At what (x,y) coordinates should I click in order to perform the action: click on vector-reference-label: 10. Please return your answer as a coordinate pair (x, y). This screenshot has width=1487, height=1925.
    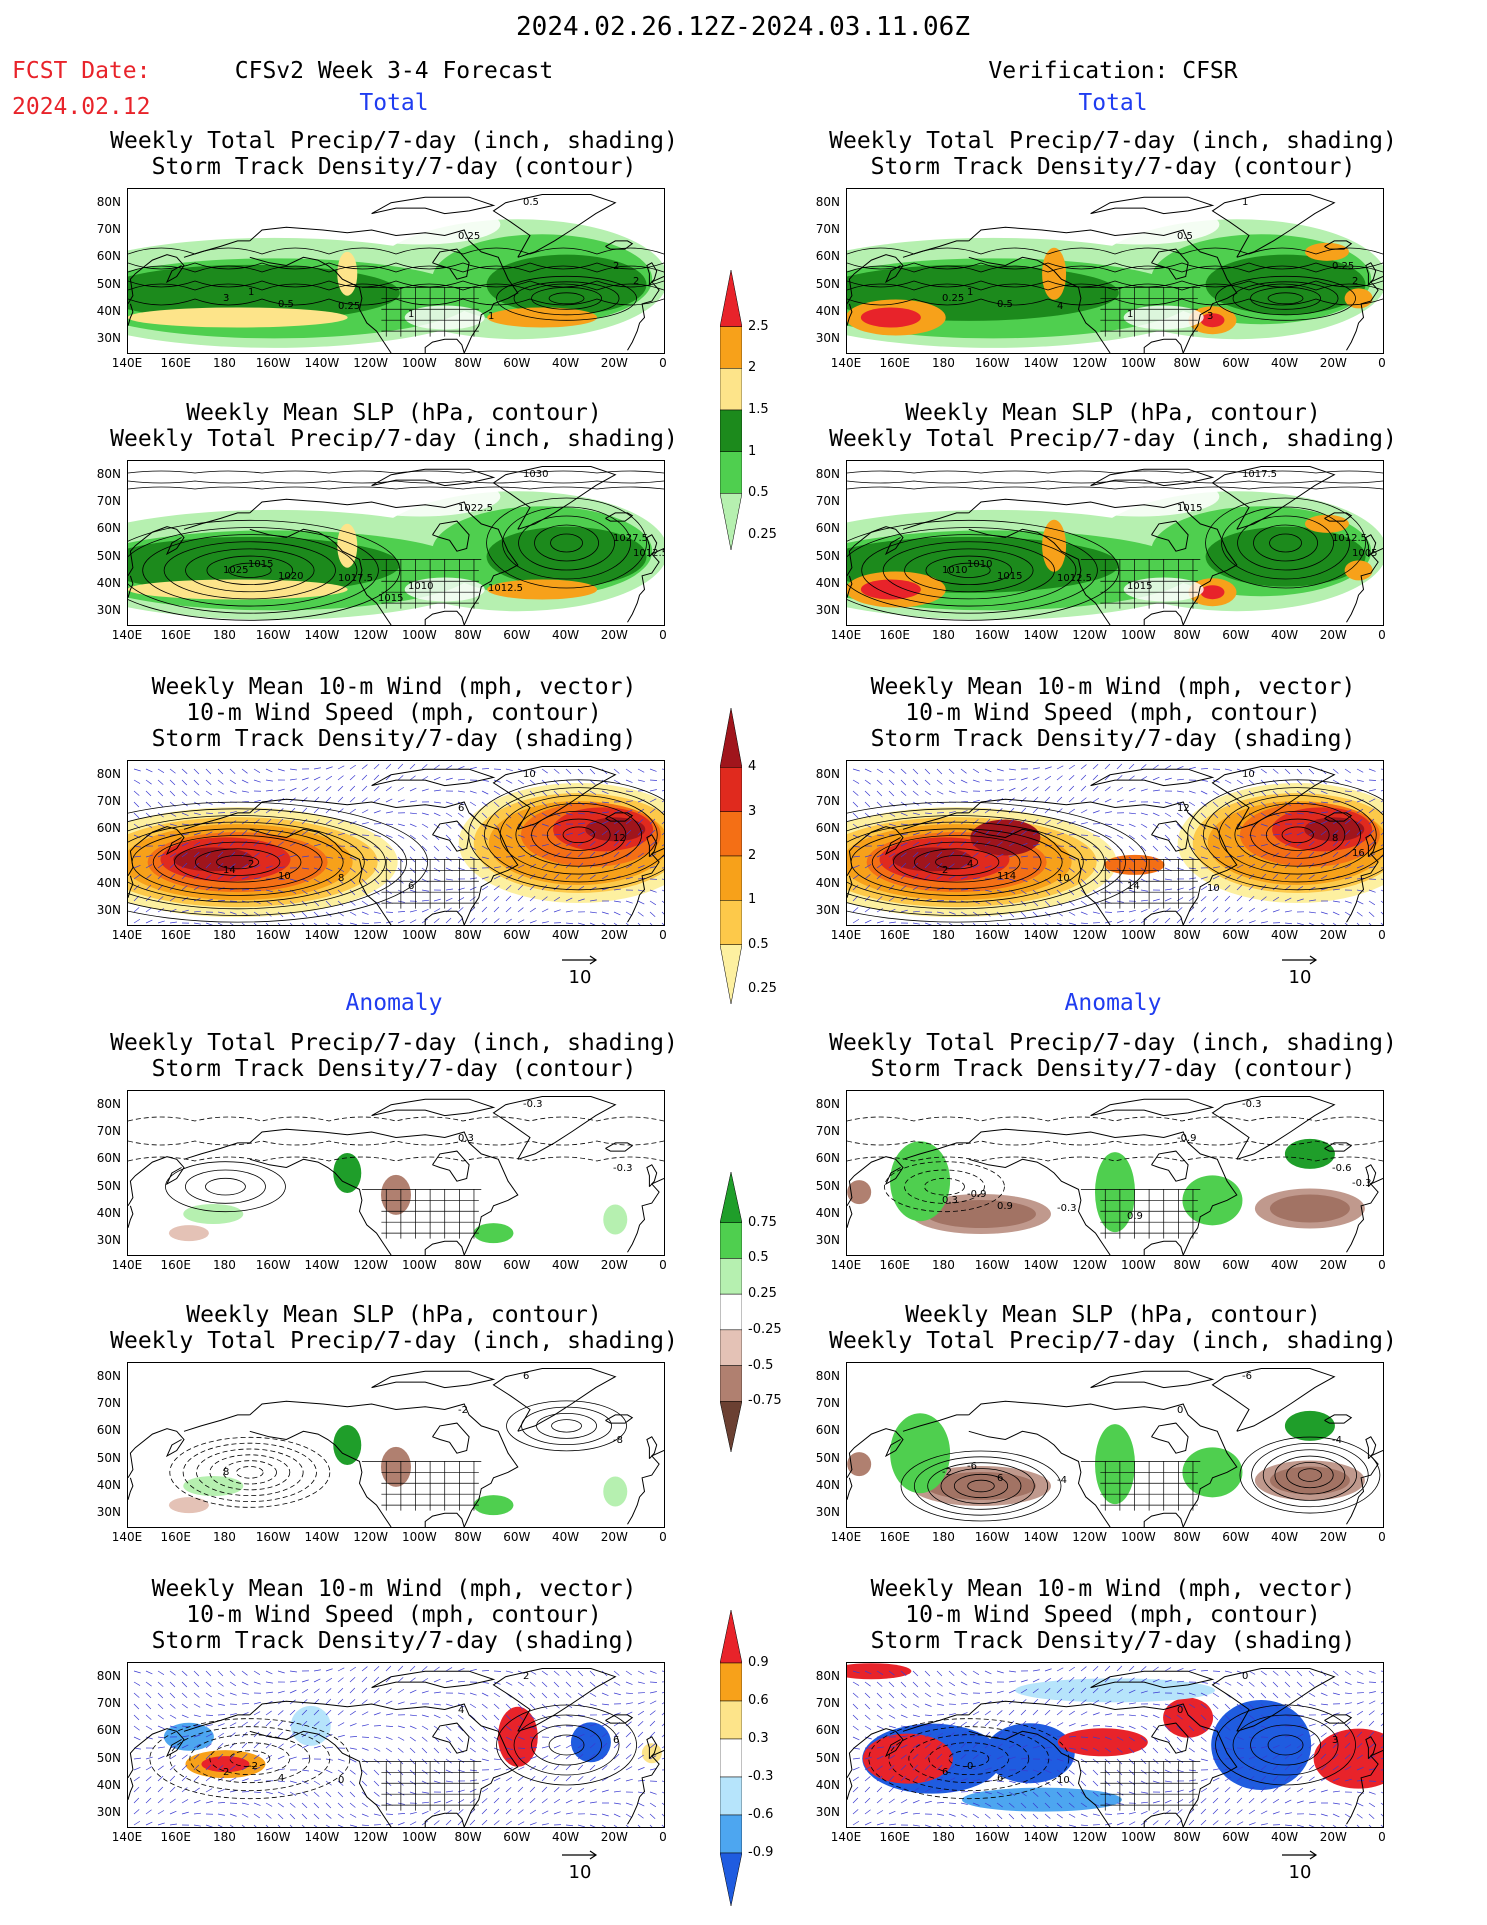
    Looking at the image, I should click on (1300, 977).